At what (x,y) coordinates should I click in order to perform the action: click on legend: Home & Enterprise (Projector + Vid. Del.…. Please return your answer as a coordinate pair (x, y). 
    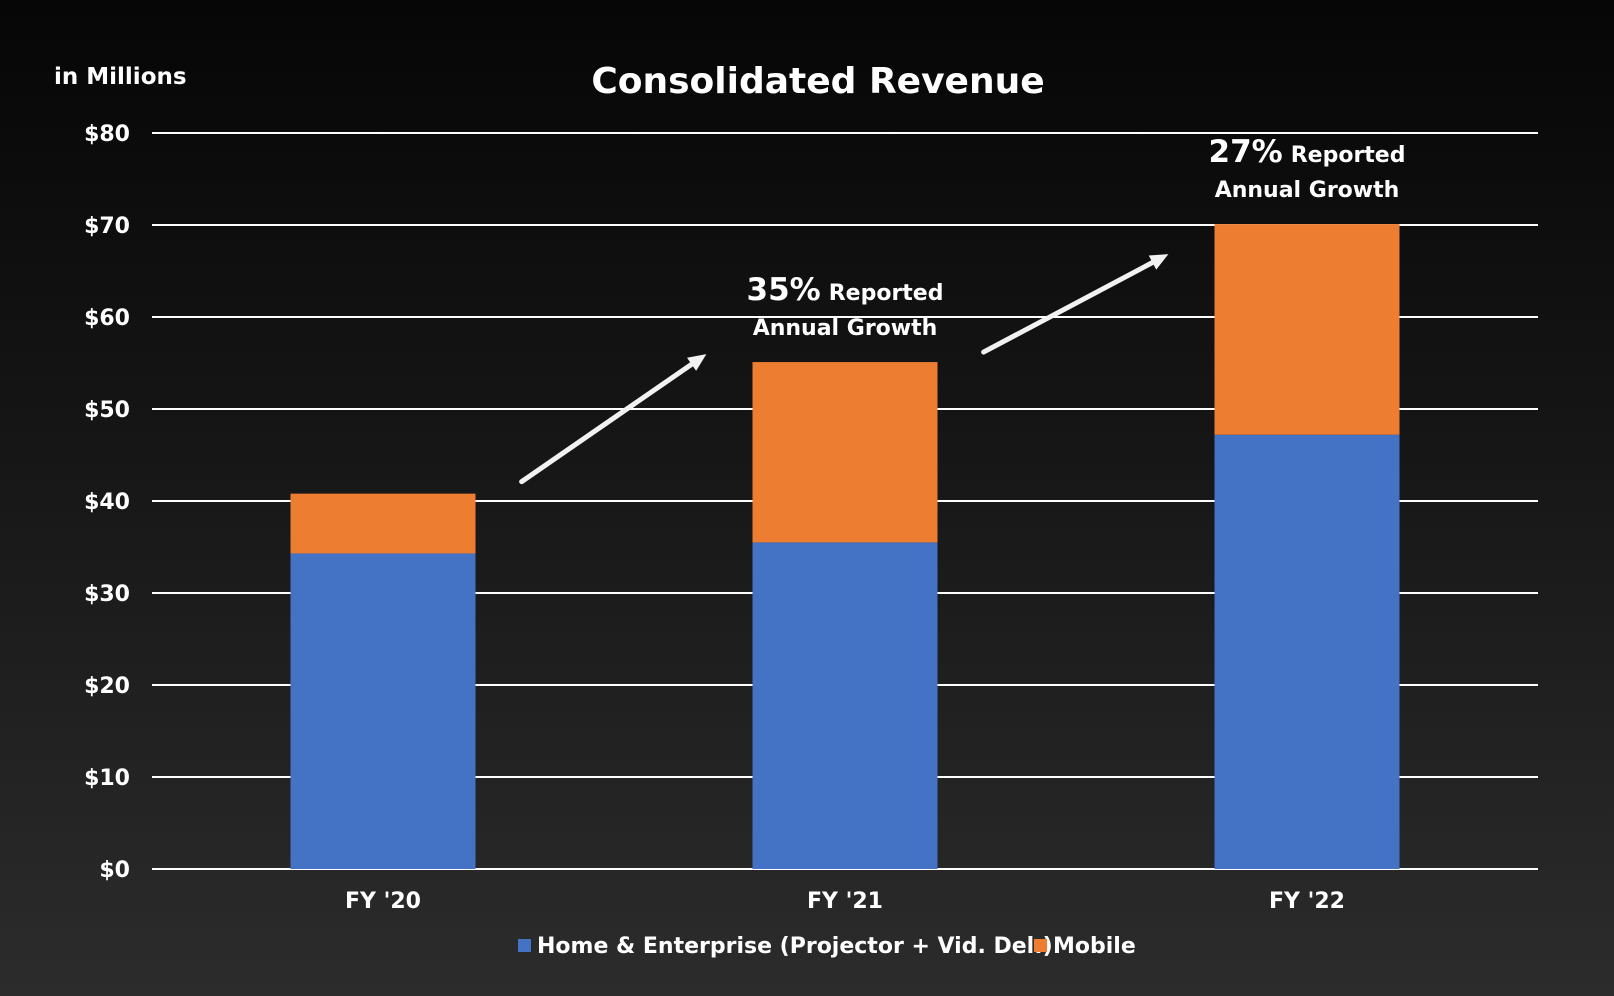
    Looking at the image, I should click on (827, 946).